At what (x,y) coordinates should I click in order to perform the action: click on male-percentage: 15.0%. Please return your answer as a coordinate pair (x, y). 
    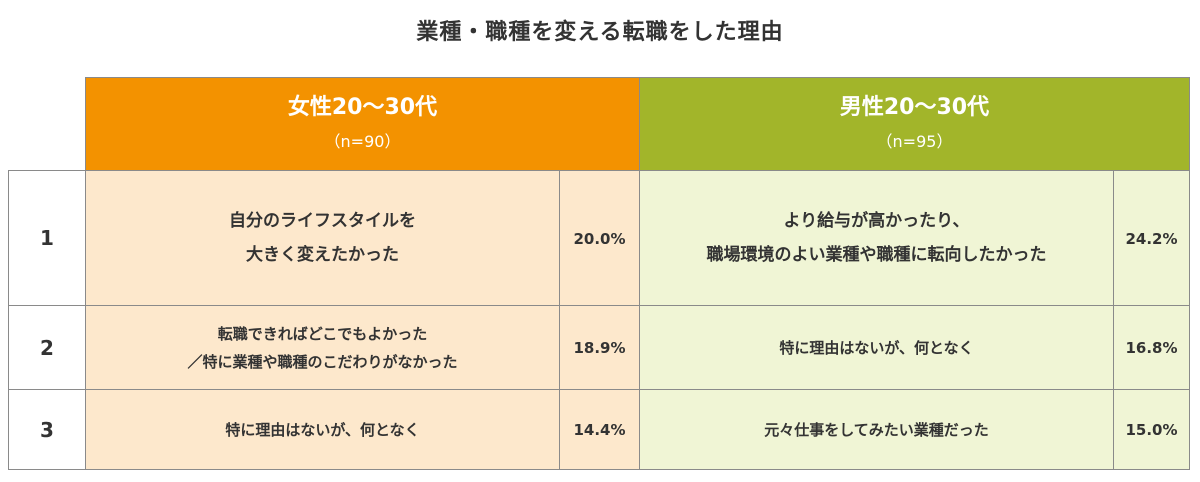
    Looking at the image, I should click on (1151, 429).